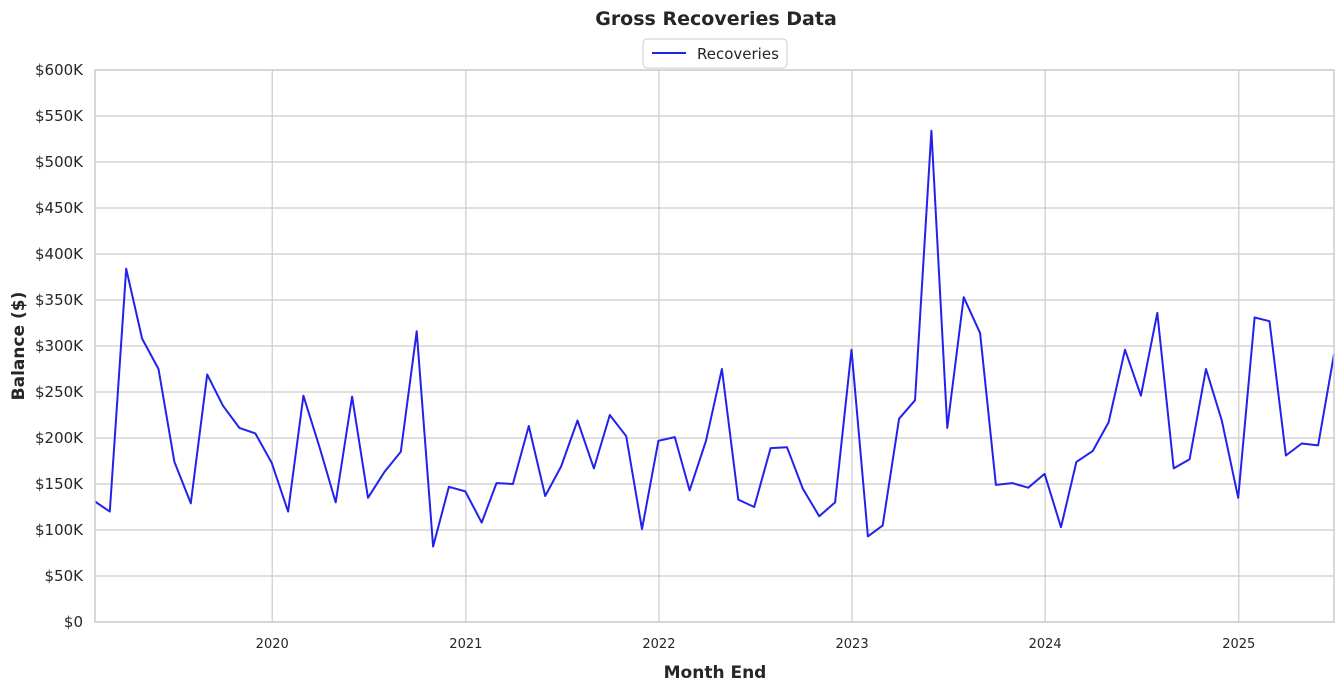 The image size is (1344, 691). What do you see at coordinates (73, 622) in the screenshot?
I see `y-tick-label: $0` at bounding box center [73, 622].